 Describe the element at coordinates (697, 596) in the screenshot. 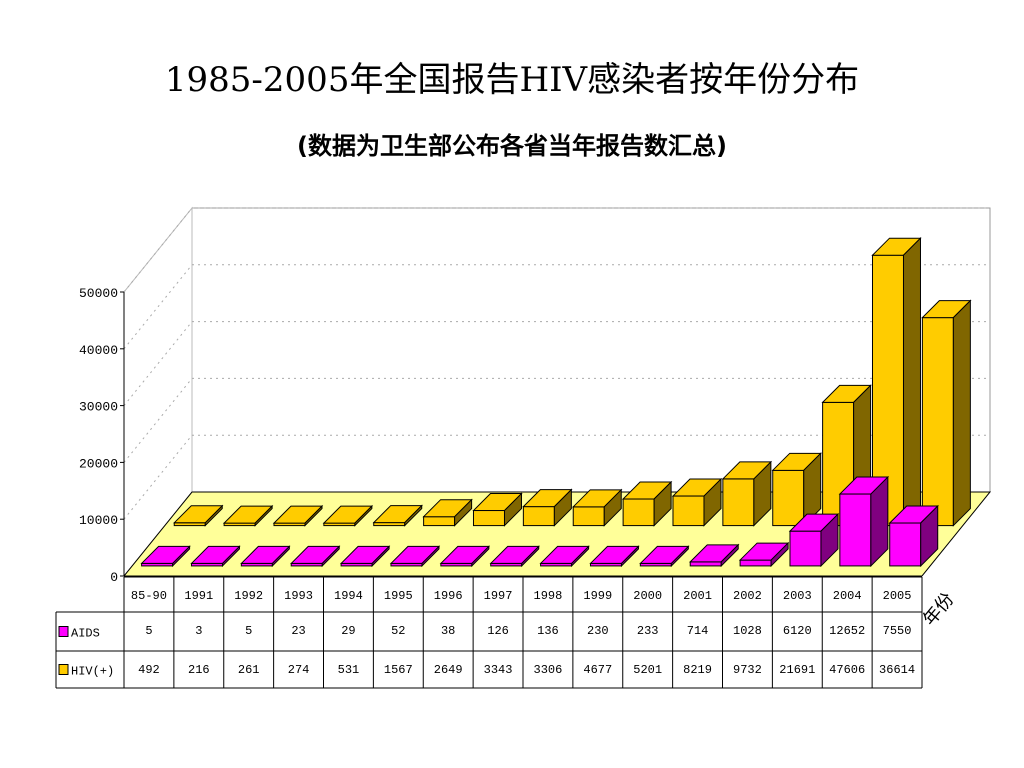

I see `x-tick-label: 2001` at that location.